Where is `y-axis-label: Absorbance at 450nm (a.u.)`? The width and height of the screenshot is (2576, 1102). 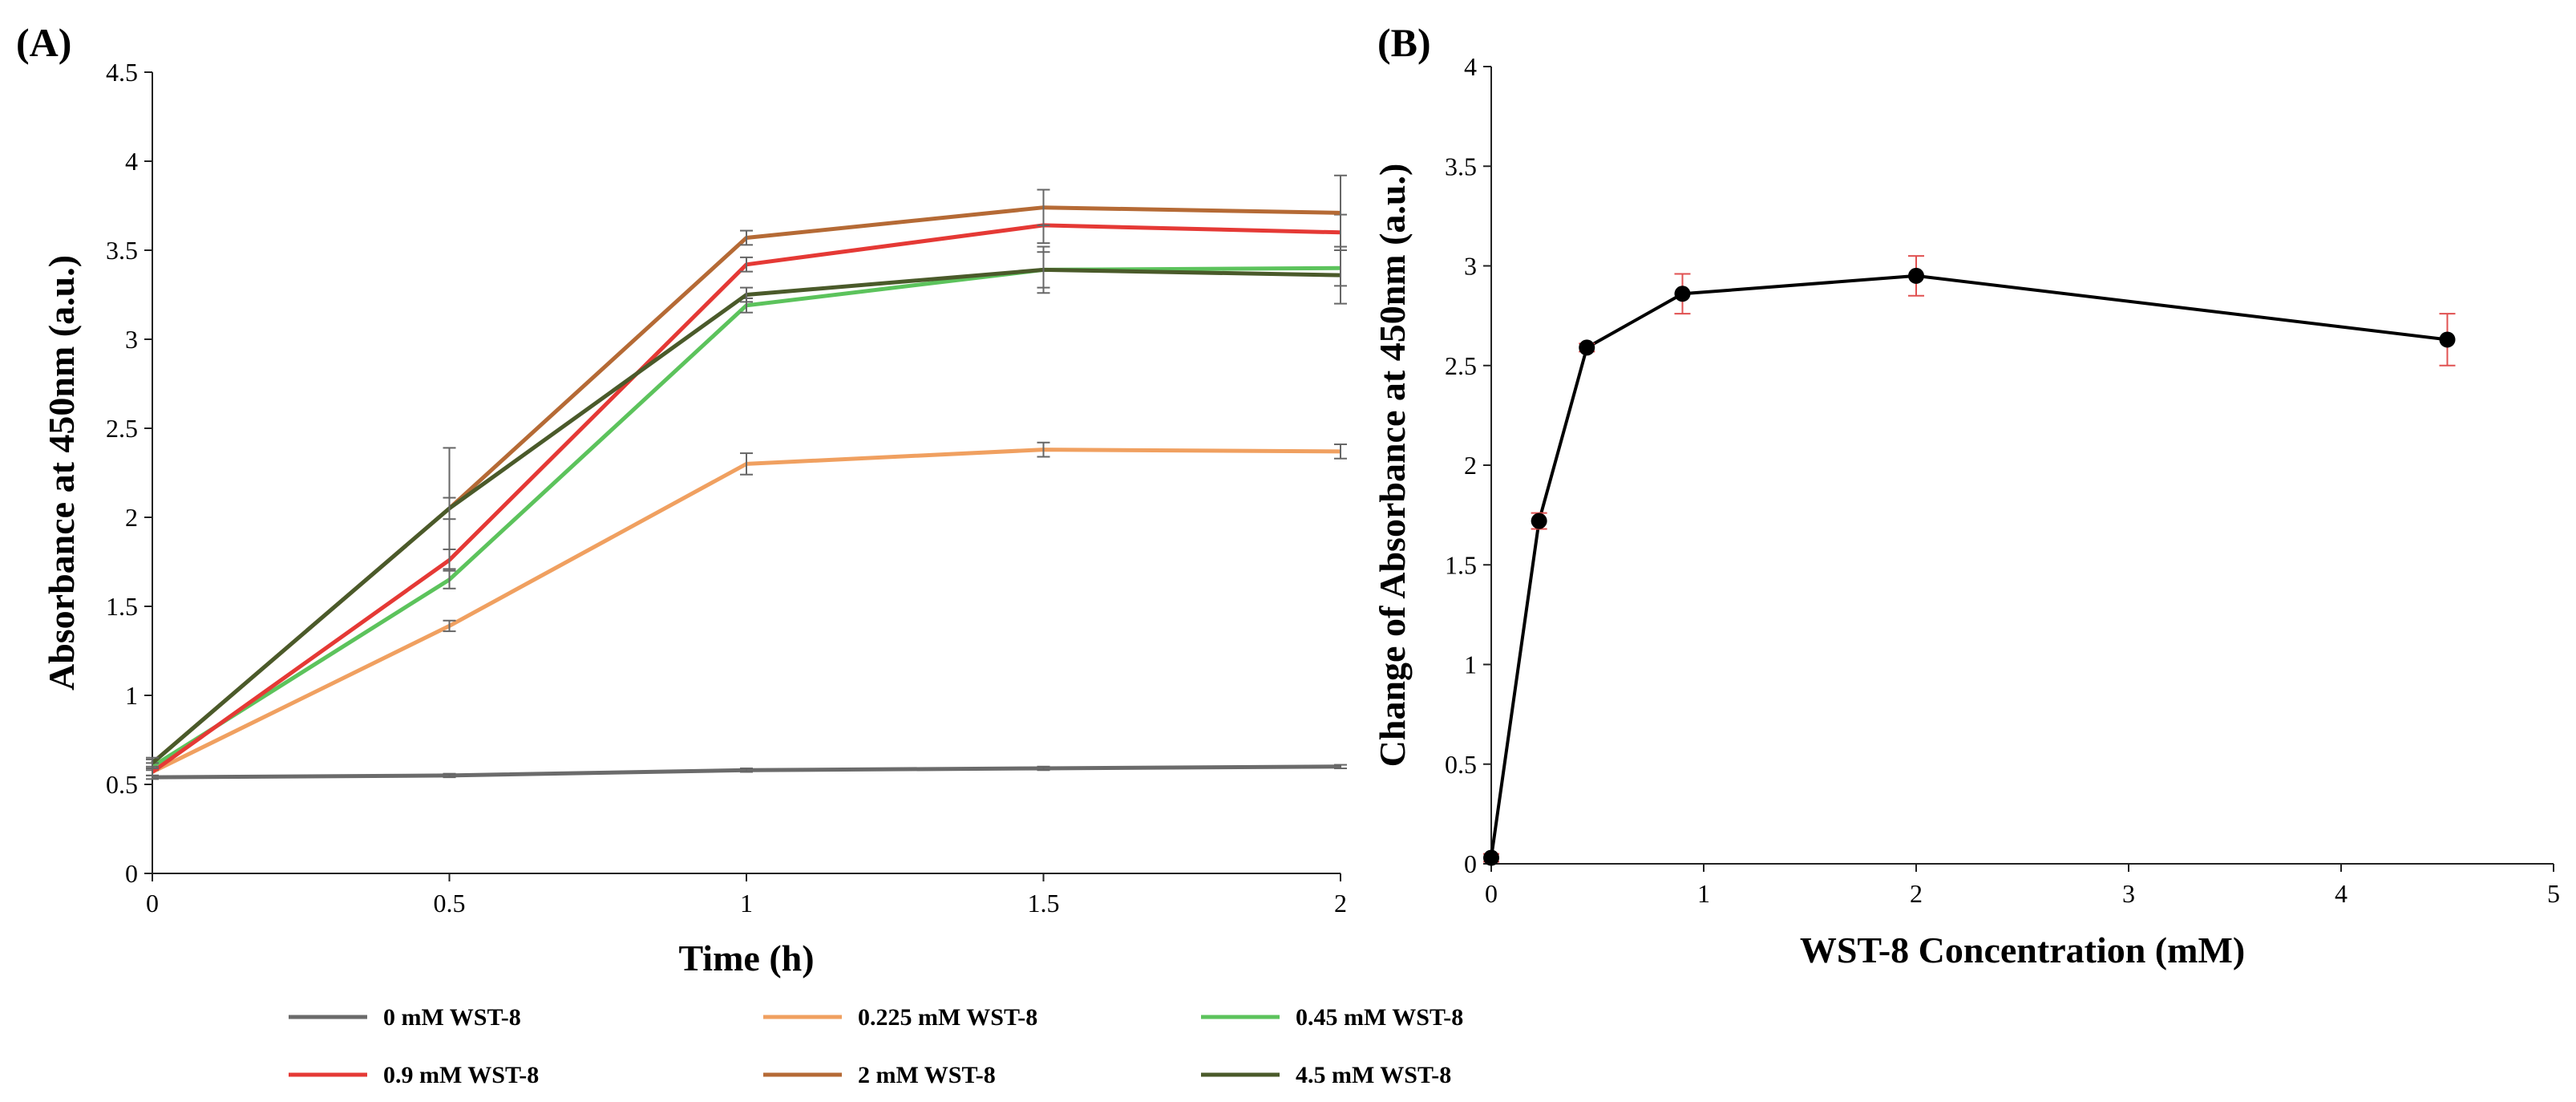 y-axis-label: Absorbance at 450nm (a.u.) is located at coordinates (61, 473).